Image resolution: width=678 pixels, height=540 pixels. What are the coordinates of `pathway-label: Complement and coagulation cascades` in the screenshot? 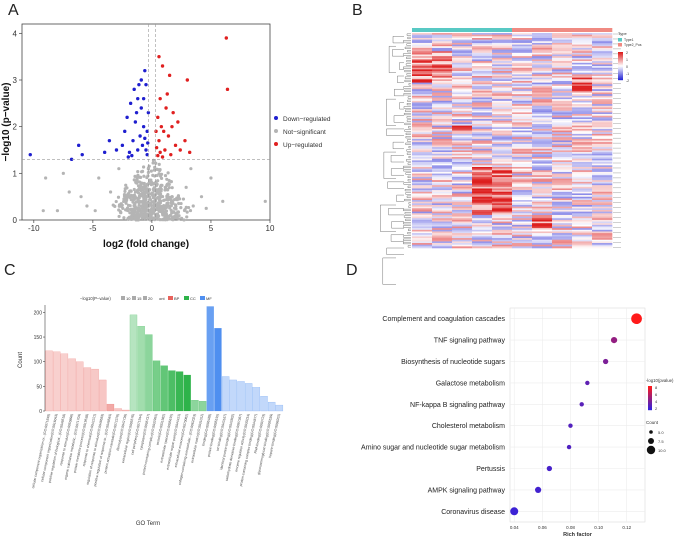 It's located at (443, 319).